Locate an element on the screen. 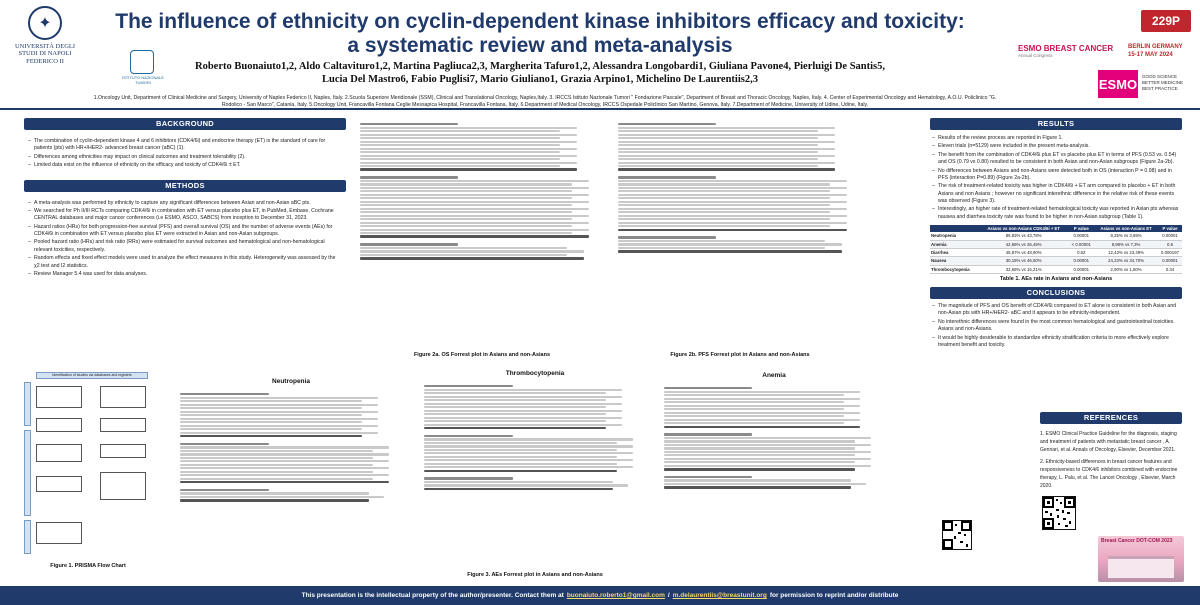 This screenshot has height=605, width=1200. footer-email-1: buonaiuto.roberto1@gmail.com is located at coordinates (615, 595).